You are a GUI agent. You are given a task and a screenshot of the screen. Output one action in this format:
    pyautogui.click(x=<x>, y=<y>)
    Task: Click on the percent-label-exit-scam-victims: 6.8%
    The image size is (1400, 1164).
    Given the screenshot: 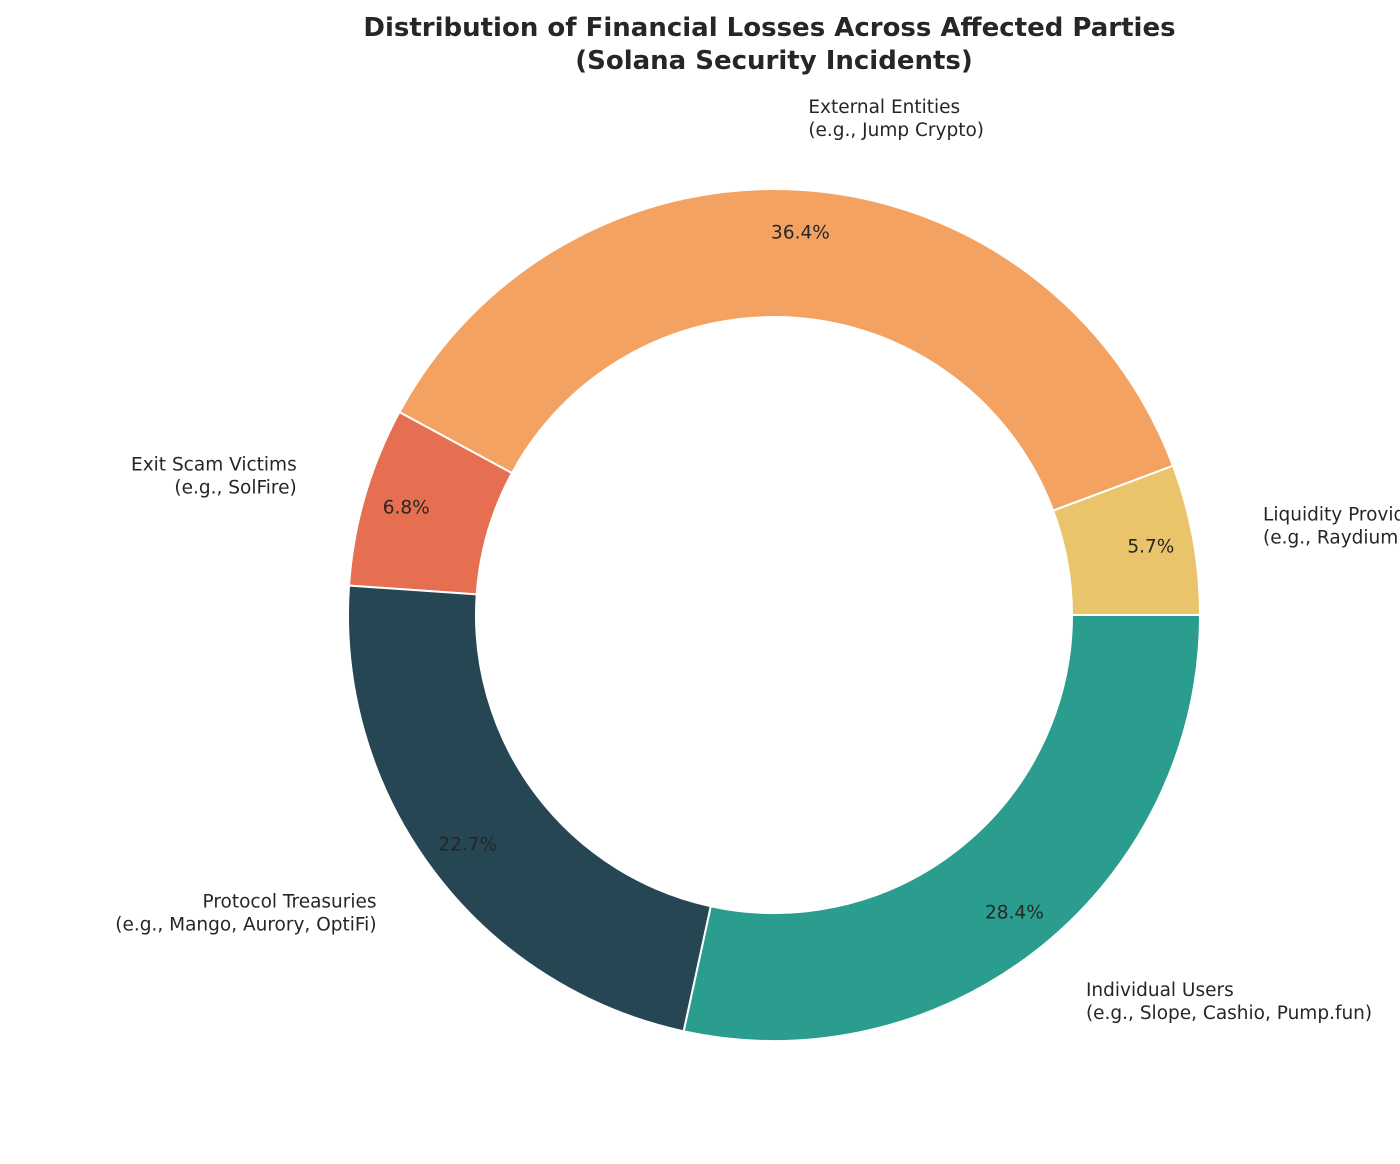 What is the action you would take?
    pyautogui.click(x=406, y=508)
    